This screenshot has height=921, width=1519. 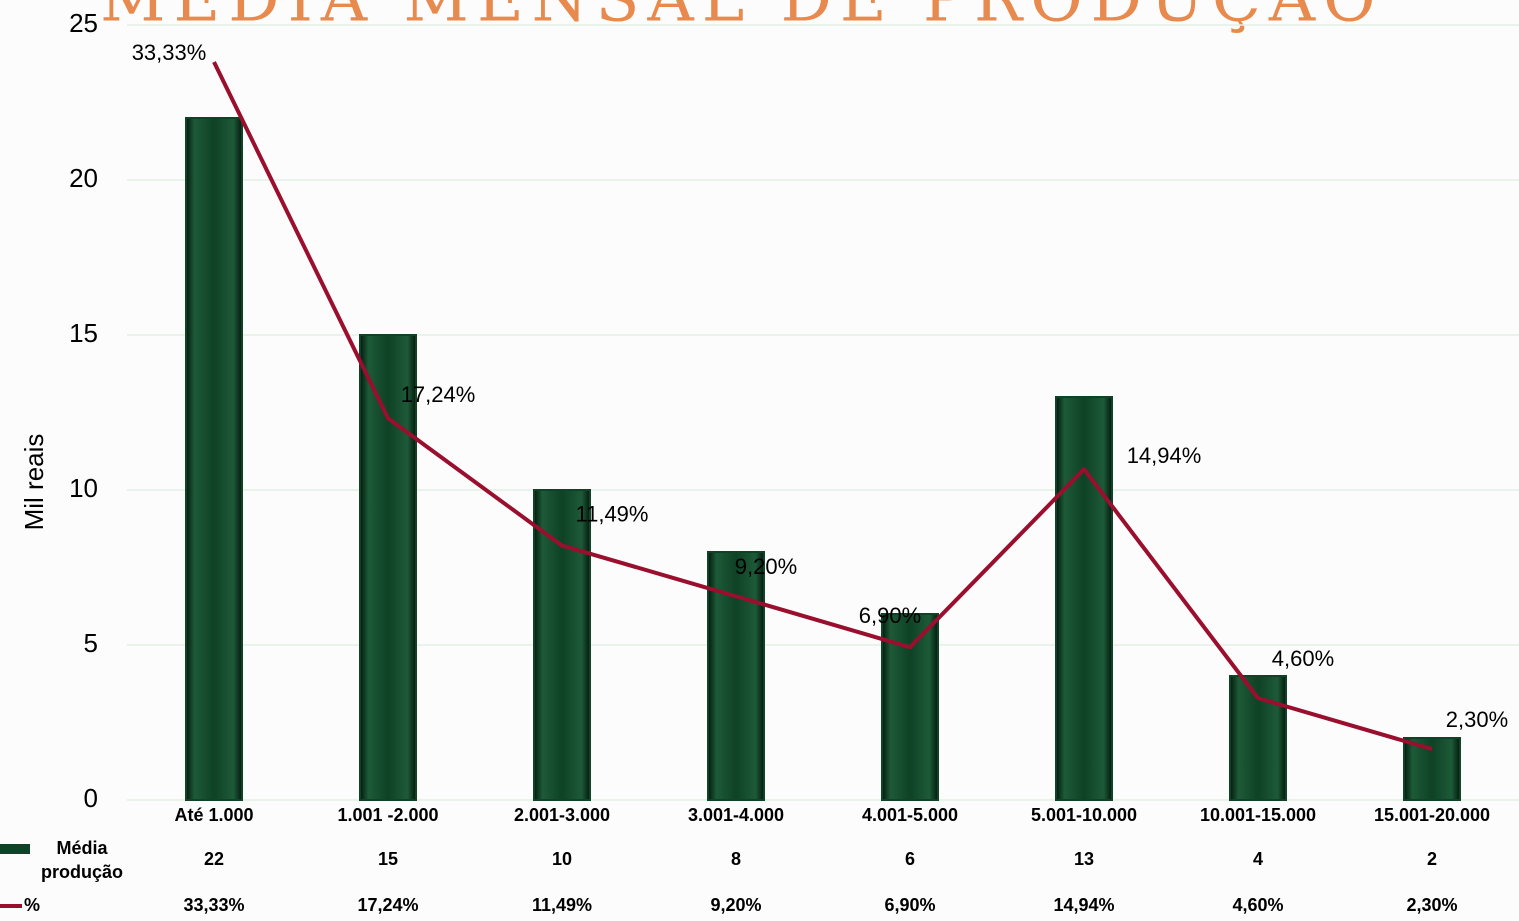 I want to click on x-tick-label: 15.001-20.000, so click(x=1432, y=815).